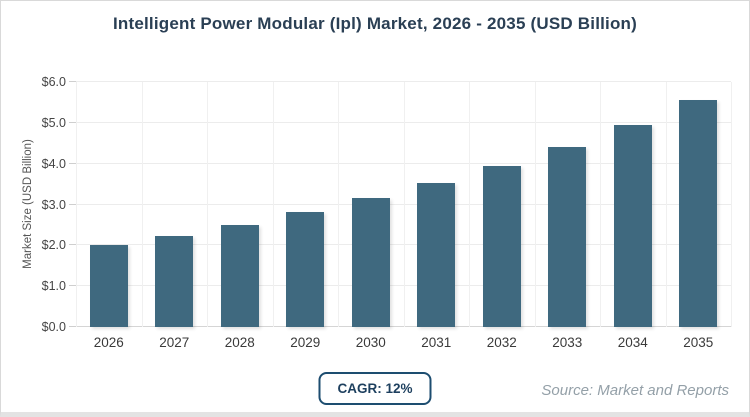 The width and height of the screenshot is (750, 417). Describe the element at coordinates (28, 204) in the screenshot. I see `y-axis-title: Market Size (USD Billion)` at that location.